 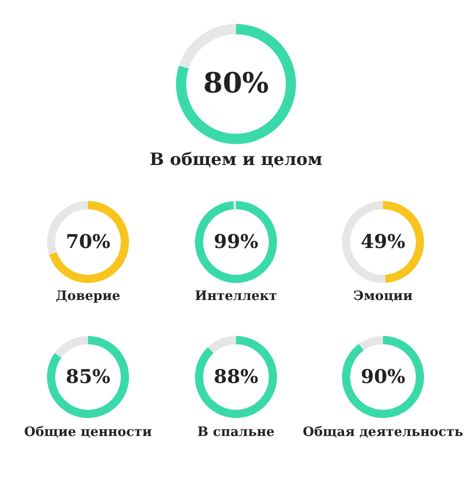 What do you see at coordinates (88, 432) in the screenshot?
I see `text: Общие ценности` at bounding box center [88, 432].